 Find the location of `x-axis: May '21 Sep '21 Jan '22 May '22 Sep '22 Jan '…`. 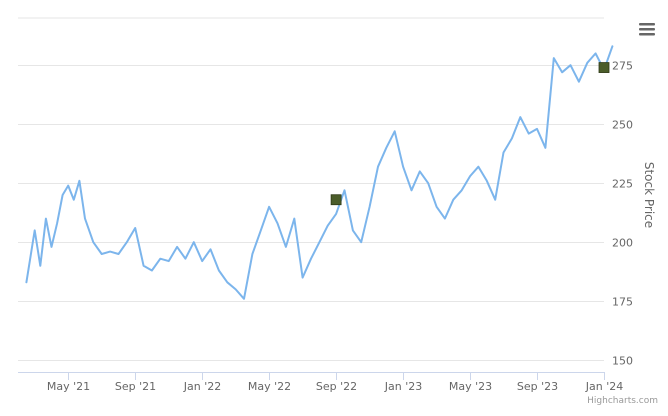

x-axis: May '21 Sep '21 Jan '22 May '22 Sep '22 Jan '… is located at coordinates (320, 382).